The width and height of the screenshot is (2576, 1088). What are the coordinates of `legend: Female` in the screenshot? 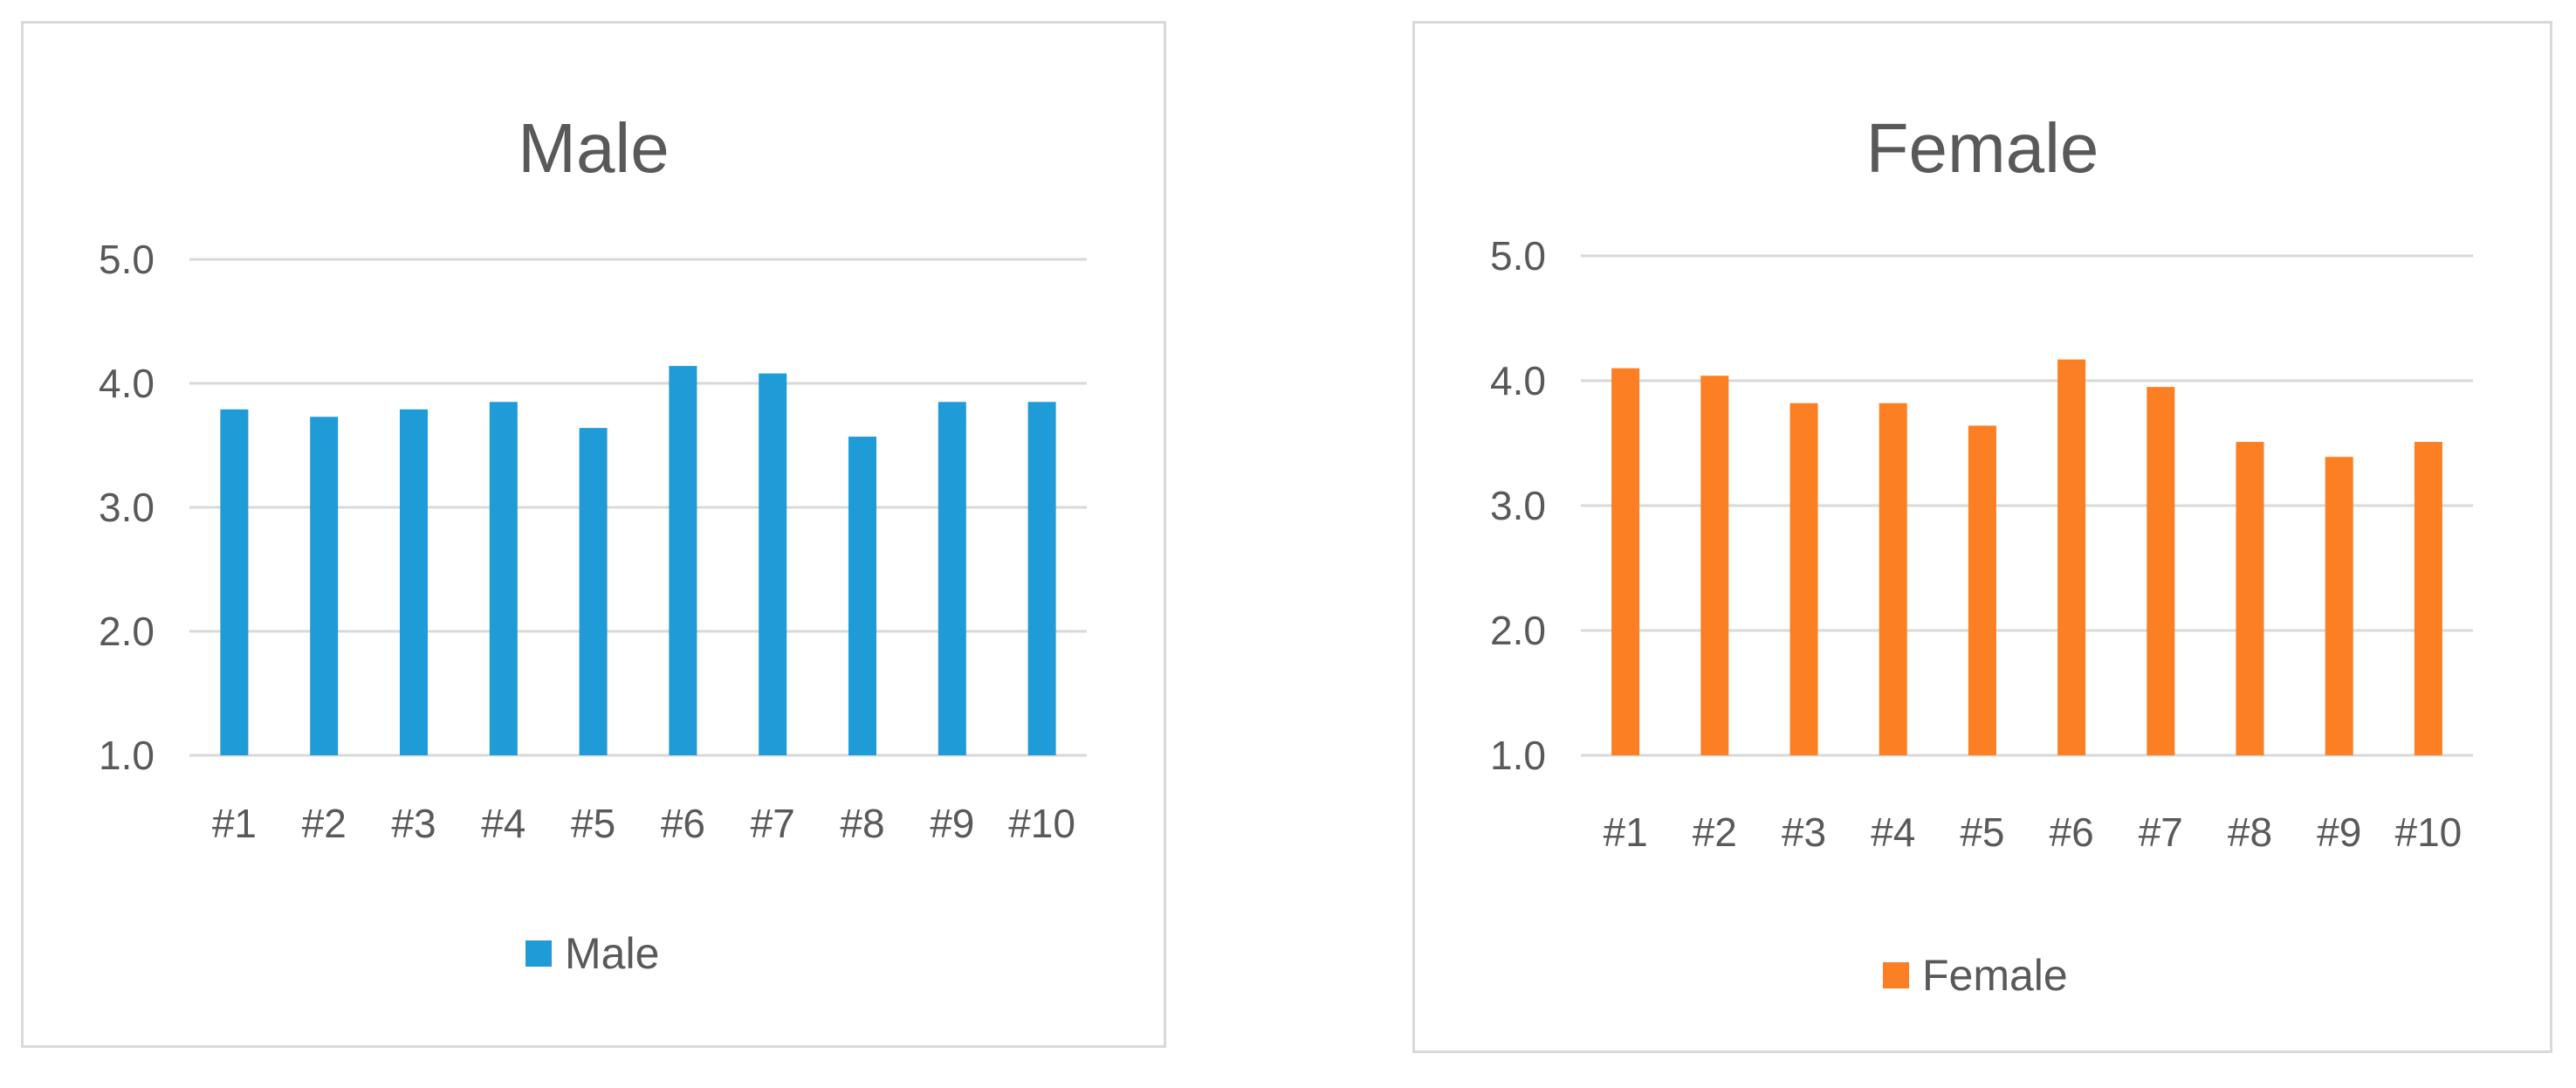 It's located at (1975, 976).